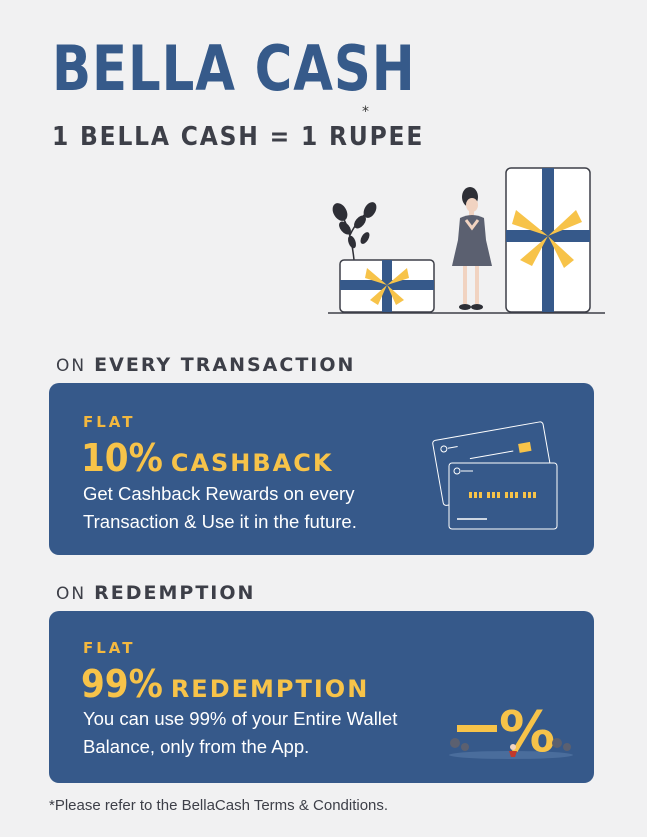 Image resolution: width=647 pixels, height=837 pixels. What do you see at coordinates (225, 365) in the screenshot?
I see `section-label-main: EVERY TRANSACTION` at bounding box center [225, 365].